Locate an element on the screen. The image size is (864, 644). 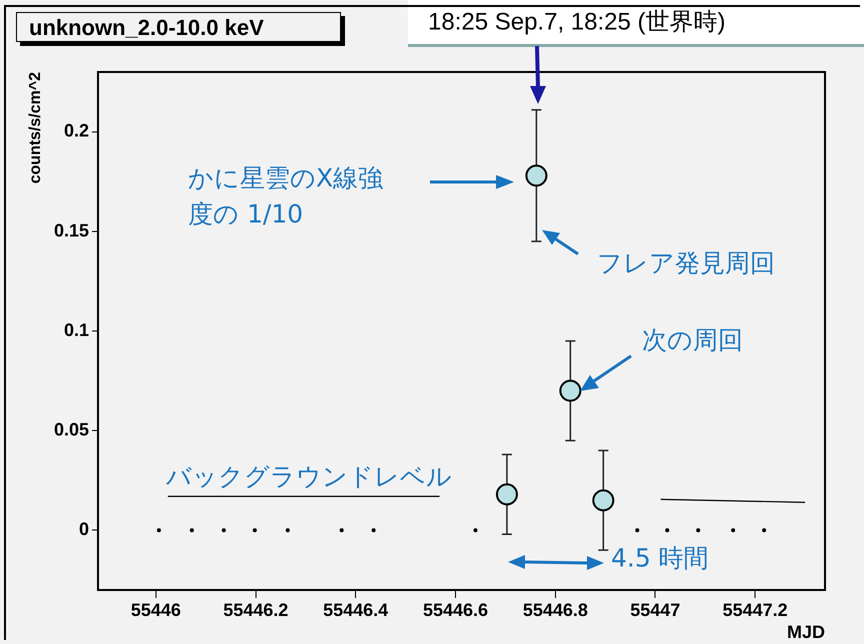
y-tick-label: 0.15 is located at coordinates (71, 230).